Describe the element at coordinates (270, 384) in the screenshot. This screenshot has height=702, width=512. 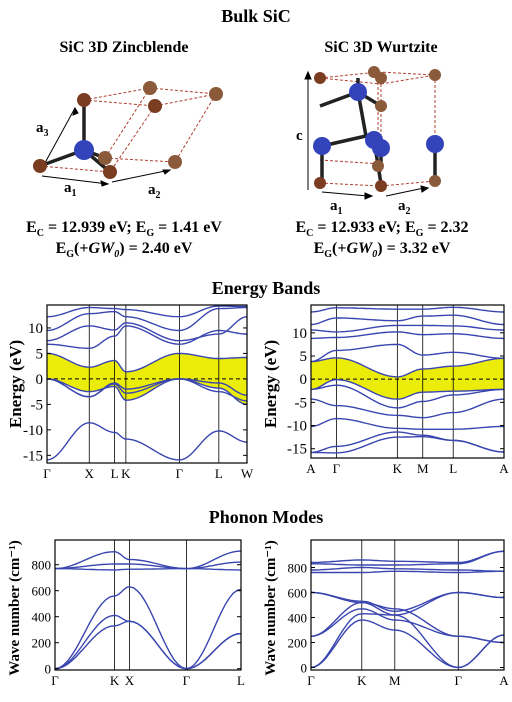
I see `energy-axis-label-right: Energy (eV)` at that location.